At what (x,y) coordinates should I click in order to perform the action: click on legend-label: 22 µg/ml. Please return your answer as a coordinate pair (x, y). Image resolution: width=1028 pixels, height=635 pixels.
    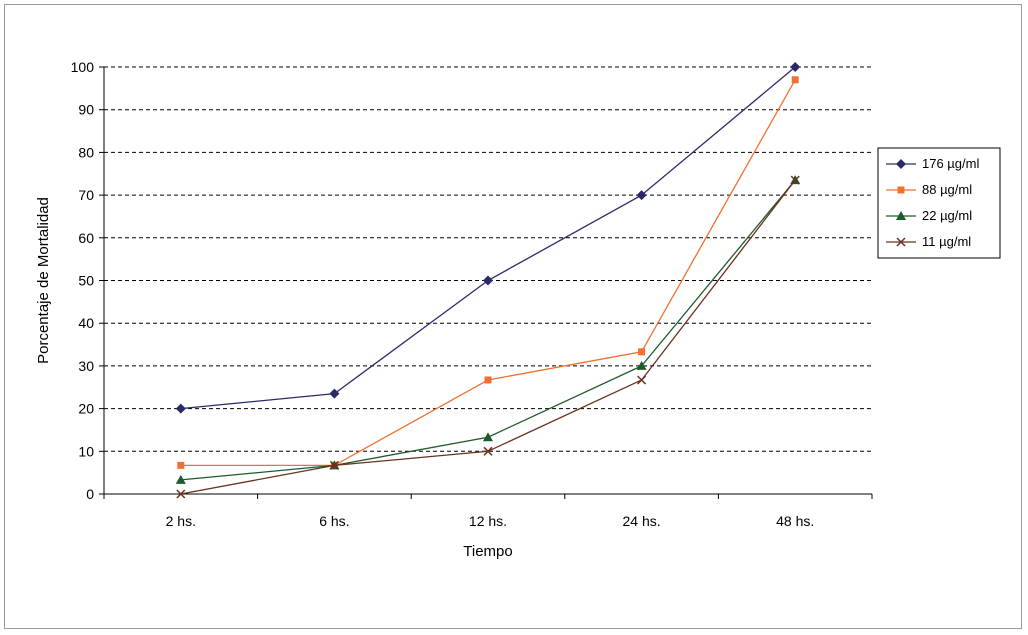
    Looking at the image, I should click on (947, 215).